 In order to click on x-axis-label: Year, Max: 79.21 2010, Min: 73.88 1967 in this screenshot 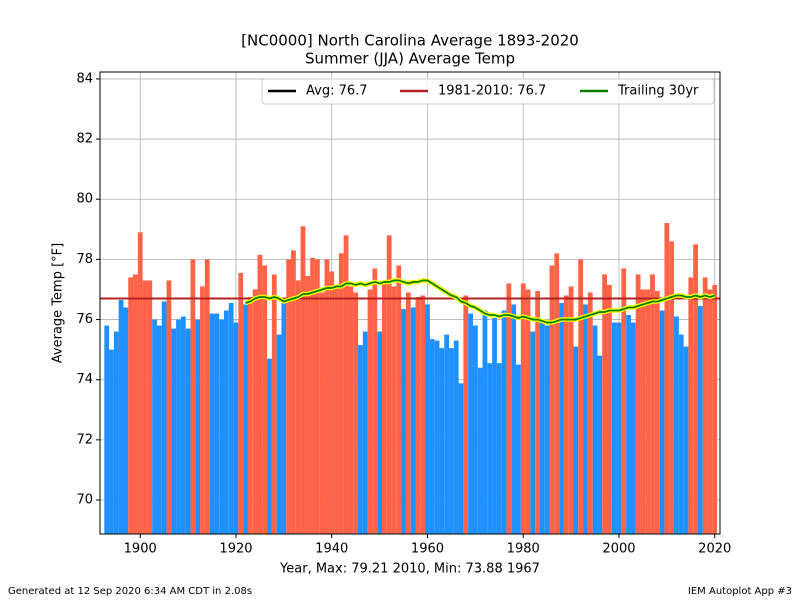, I will do `click(409, 569)`.